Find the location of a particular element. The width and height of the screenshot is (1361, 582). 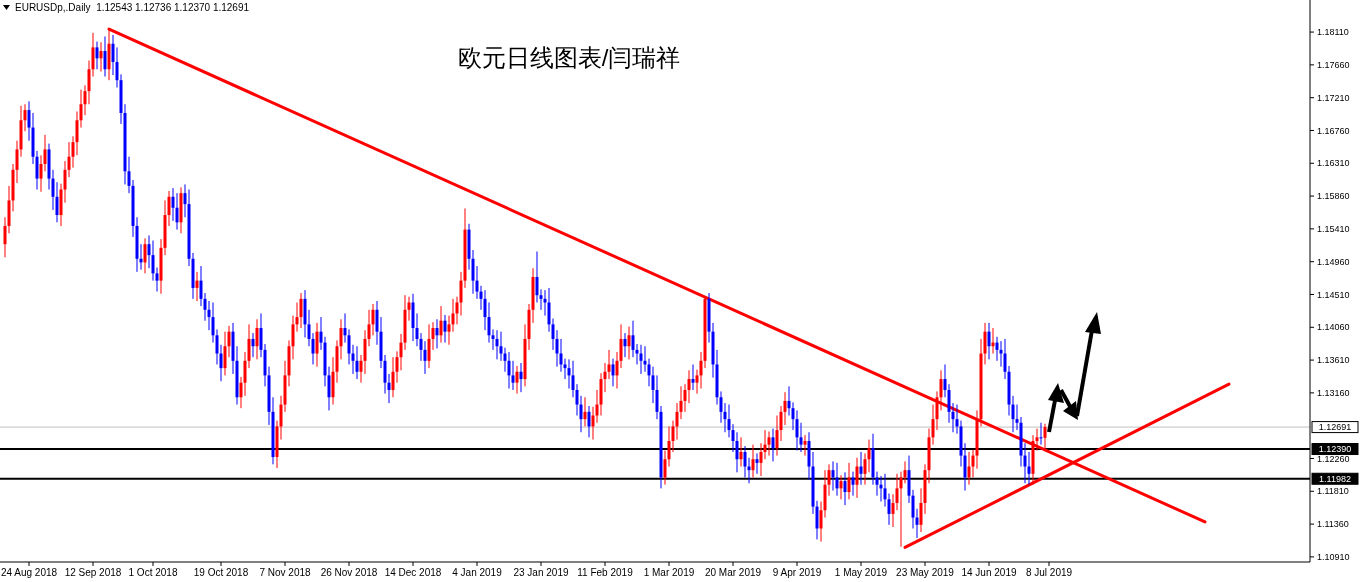

y-tick-label: 1.16310 is located at coordinates (1333, 163).